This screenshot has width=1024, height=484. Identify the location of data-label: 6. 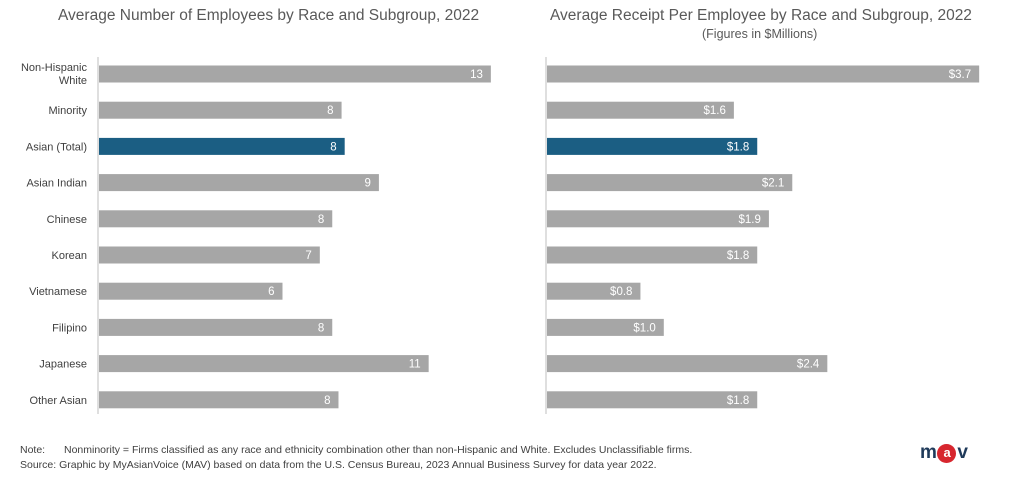
(271, 292).